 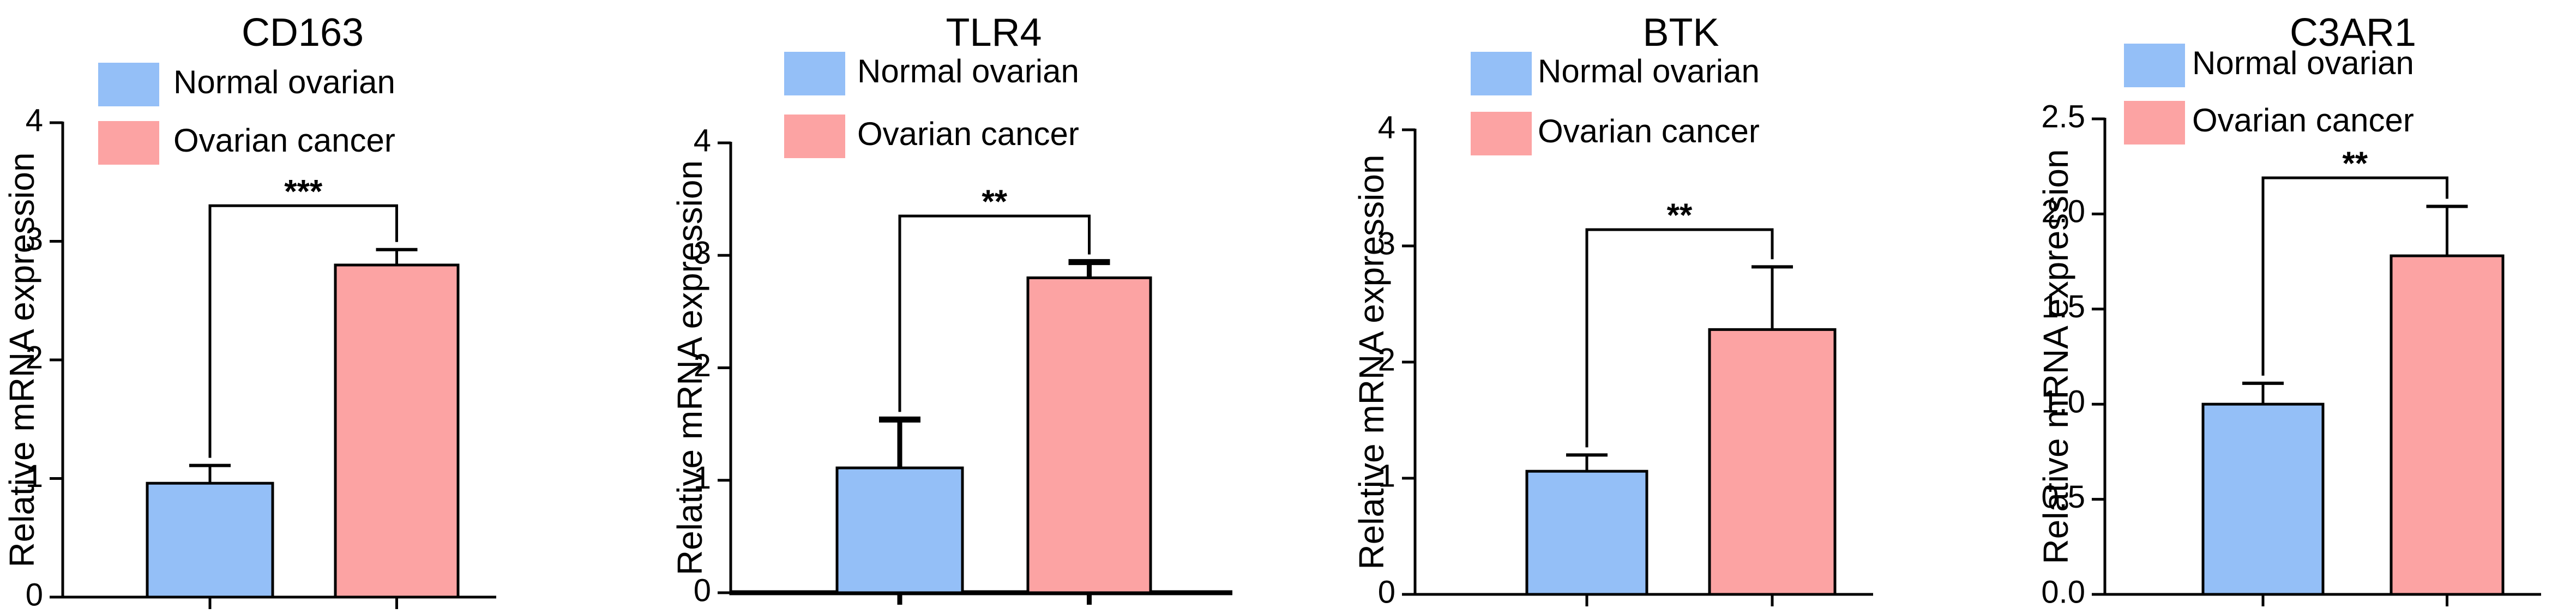 What do you see at coordinates (2063, 306) in the screenshot?
I see `y-tick-label: 1.5` at bounding box center [2063, 306].